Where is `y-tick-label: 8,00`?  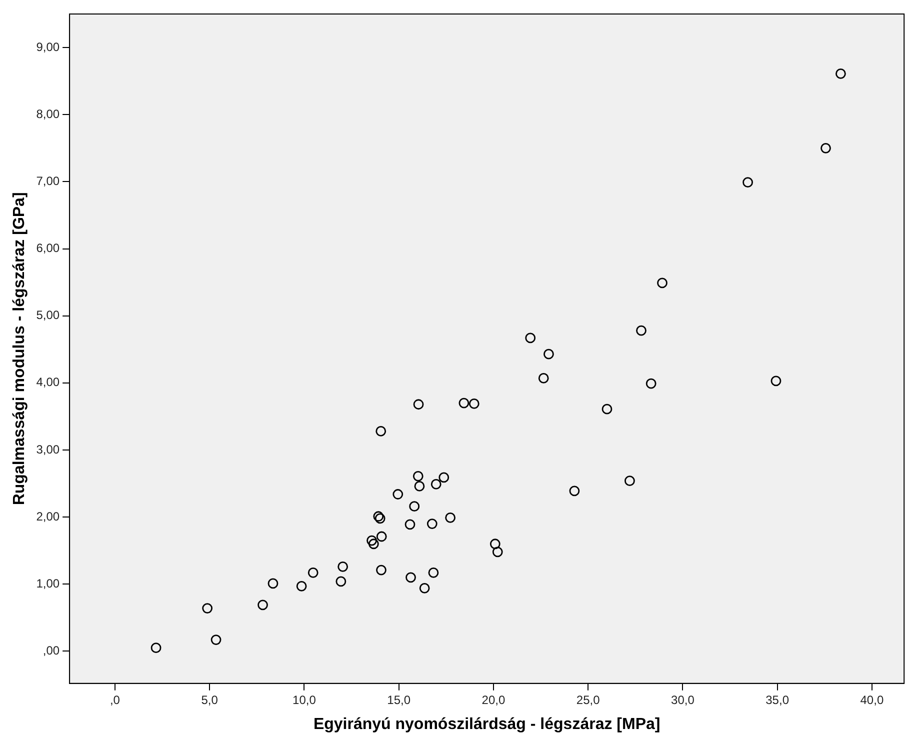
y-tick-label: 8,00 is located at coordinates (48, 113).